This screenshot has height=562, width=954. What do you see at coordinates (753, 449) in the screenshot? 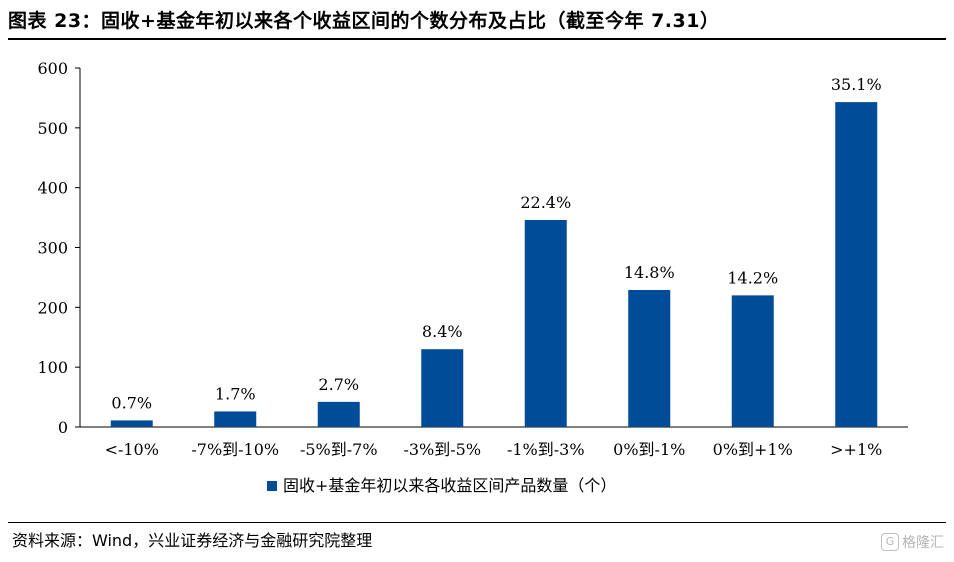
I see `x-tick-label: 0%到+1%` at bounding box center [753, 449].